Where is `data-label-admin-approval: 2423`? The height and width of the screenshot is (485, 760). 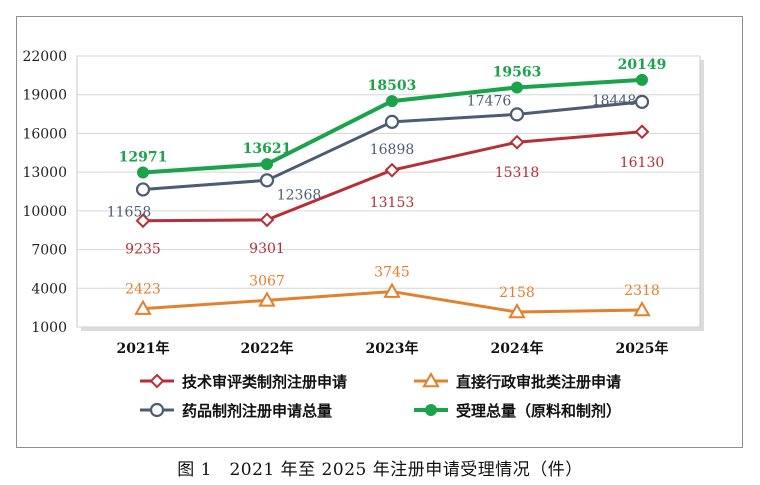
data-label-admin-approval: 2423 is located at coordinates (143, 290).